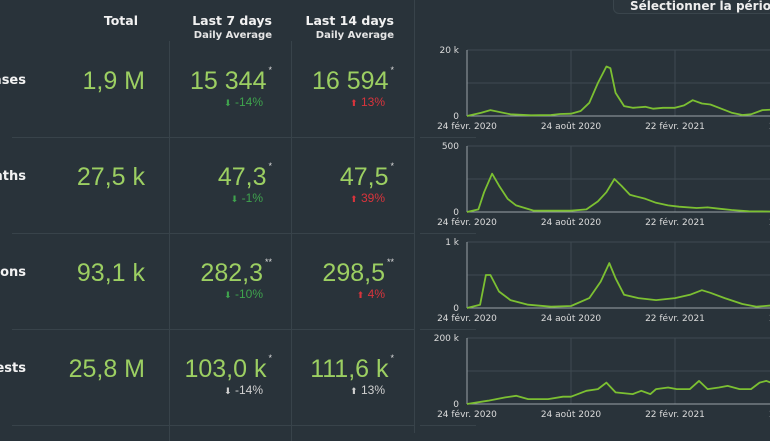 The height and width of the screenshot is (441, 770). Describe the element at coordinates (246, 198) in the screenshot. I see `change-7-days: ⬇ -1%` at that location.